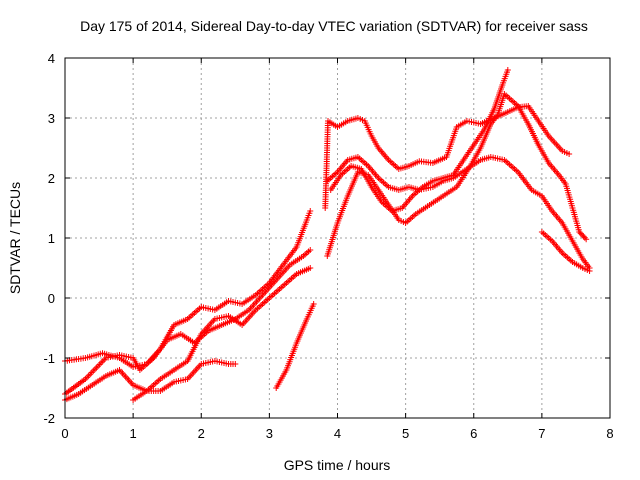 Image resolution: width=640 pixels, height=480 pixels. What do you see at coordinates (51, 58) in the screenshot?
I see `y-tick-label: 4` at bounding box center [51, 58].